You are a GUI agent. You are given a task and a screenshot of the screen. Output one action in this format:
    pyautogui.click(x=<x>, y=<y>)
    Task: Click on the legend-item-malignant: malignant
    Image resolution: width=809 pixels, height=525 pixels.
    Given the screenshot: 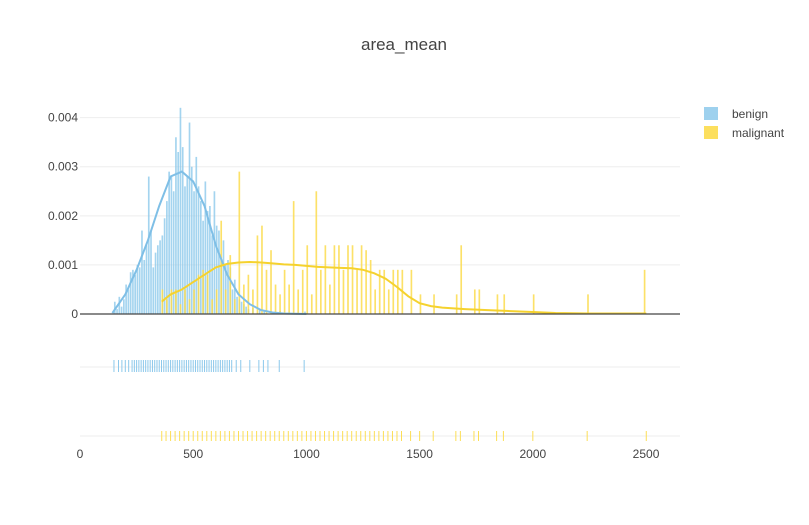 What is the action you would take?
    pyautogui.click(x=744, y=133)
    